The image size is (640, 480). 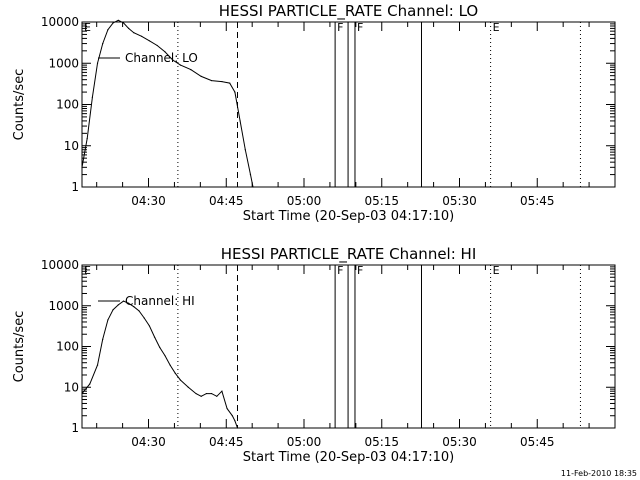 I want to click on chart-title: HESSI PARTICLE_RATE Channel: HI, so click(x=349, y=254).